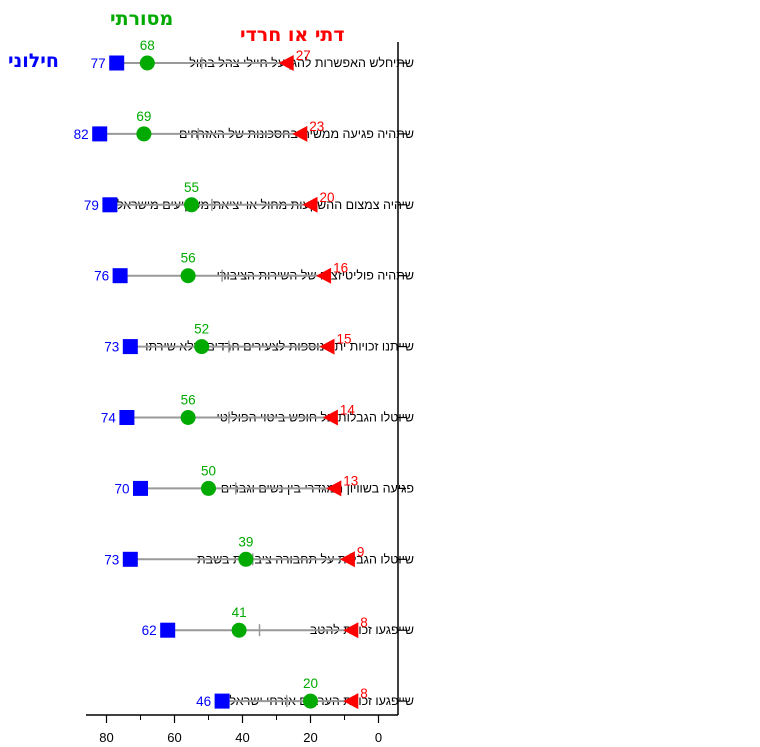 The height and width of the screenshot is (747, 760). Describe the element at coordinates (101, 276) in the screenshot. I see `label-secular: 76` at that location.